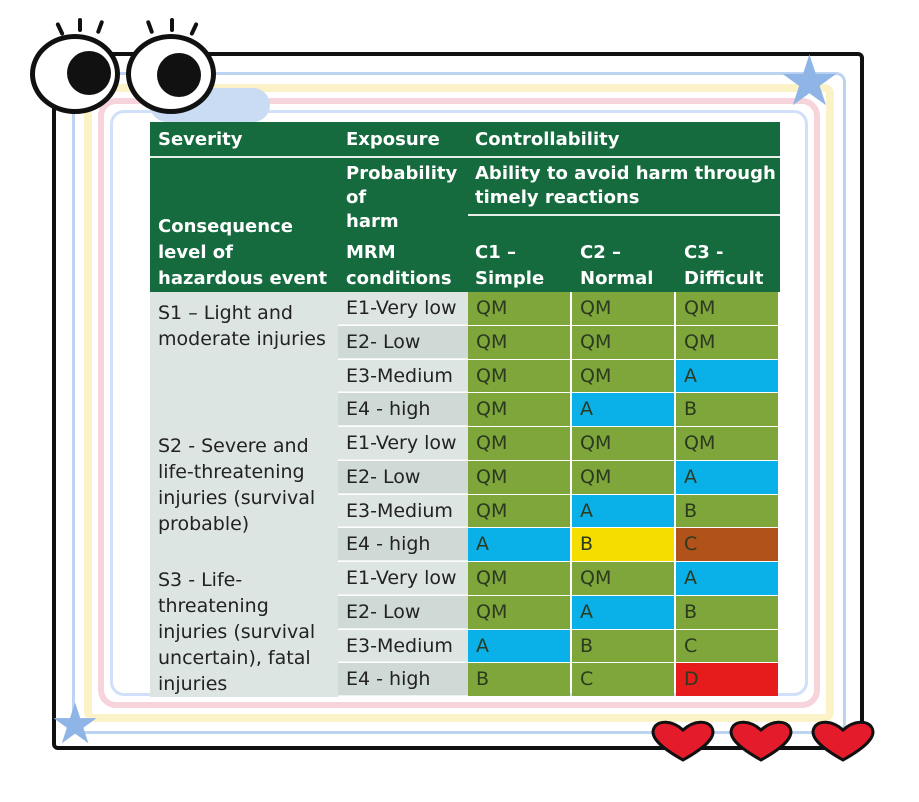 The width and height of the screenshot is (919, 802). I want to click on rating-cell-c3: D, so click(727, 679).